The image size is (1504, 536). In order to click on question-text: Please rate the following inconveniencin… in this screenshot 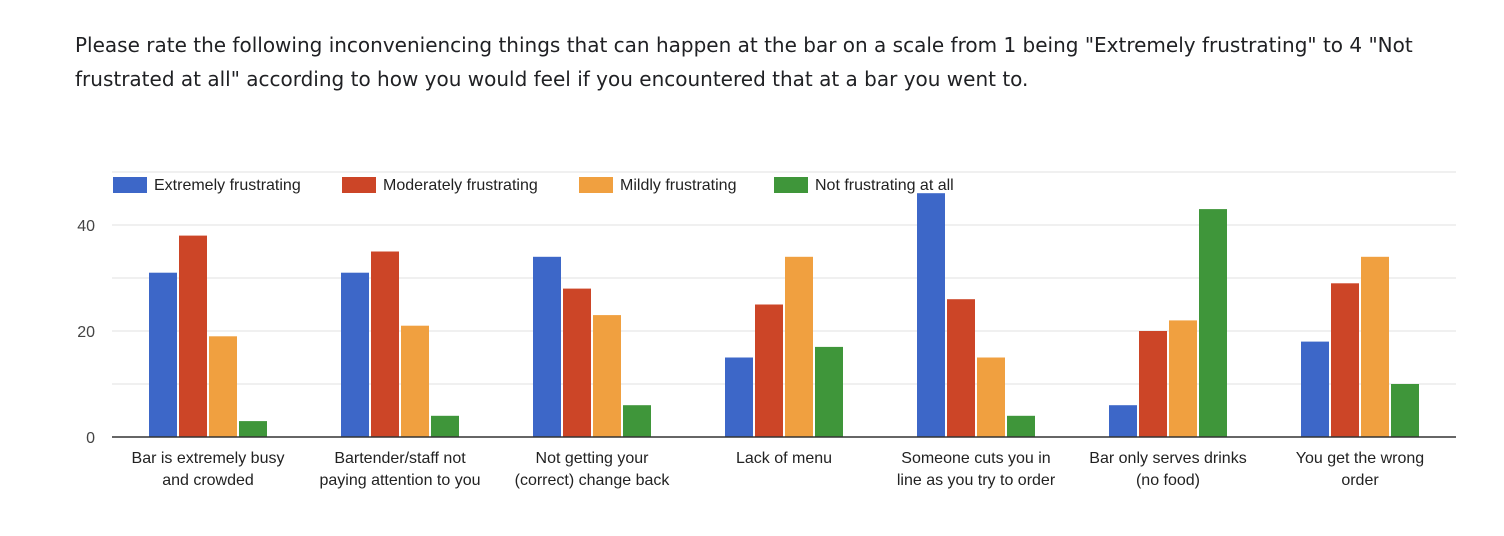, I will do `click(744, 62)`.